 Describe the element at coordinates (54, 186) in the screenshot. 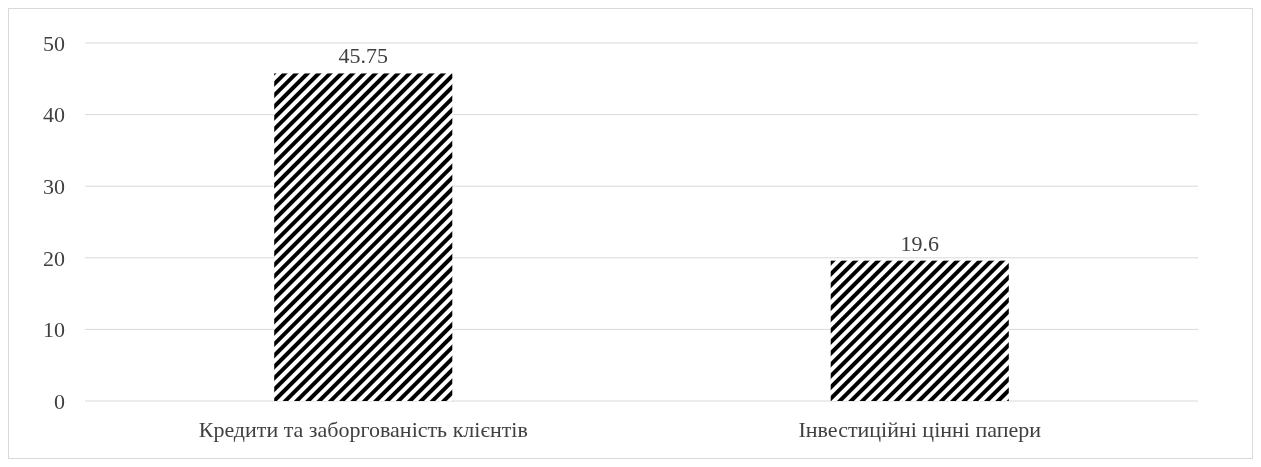

I see `y-tick-label: 30` at that location.